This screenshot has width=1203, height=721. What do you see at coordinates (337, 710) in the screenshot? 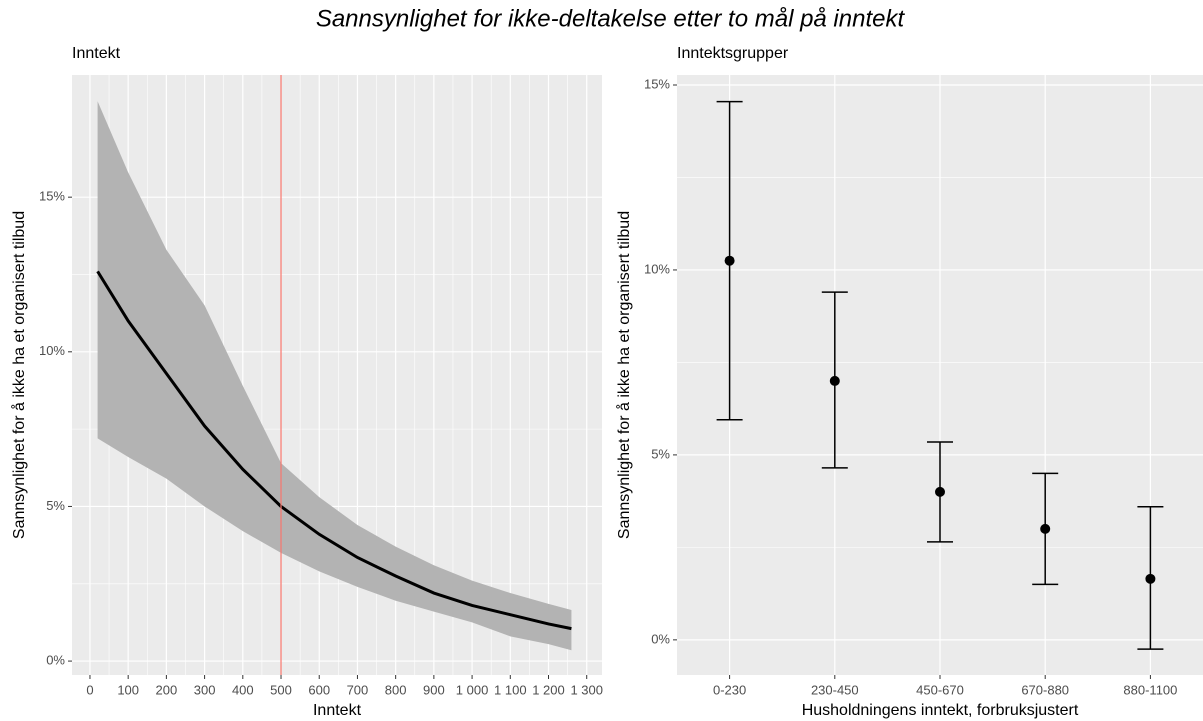
I see `x-axis-label: Inntekt` at bounding box center [337, 710].